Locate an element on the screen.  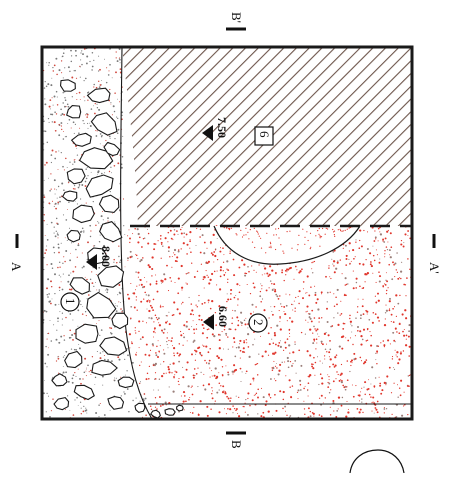
section-label-b: B is located at coordinates (236, 444).